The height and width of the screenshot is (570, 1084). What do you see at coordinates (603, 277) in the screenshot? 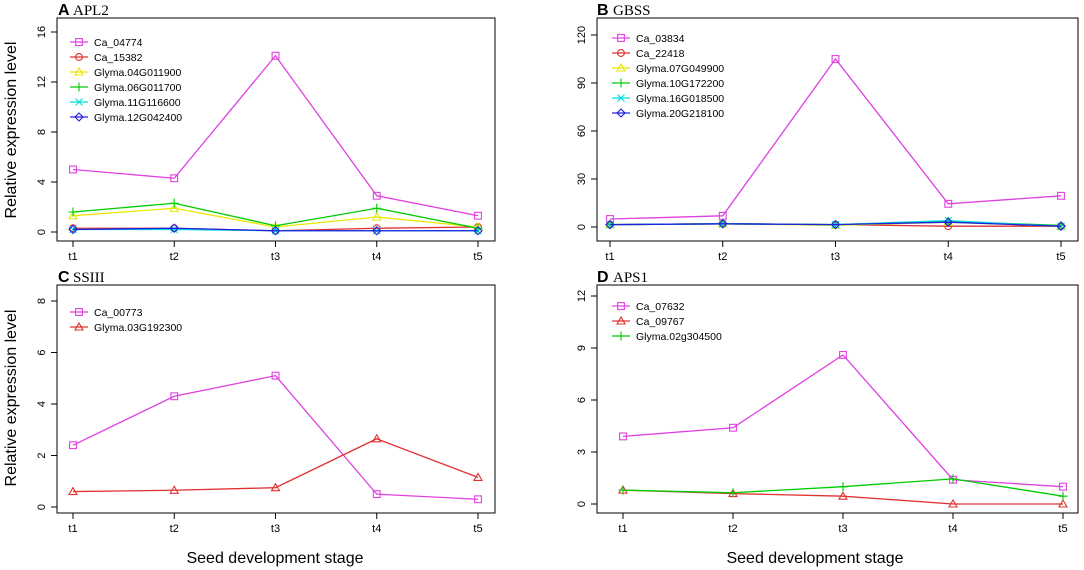
I see `panel-letter: D` at bounding box center [603, 277].